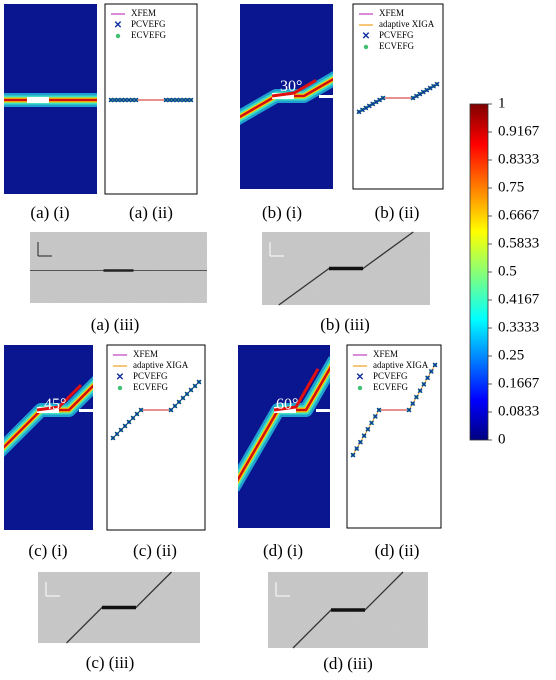 This screenshot has width=556, height=680. What do you see at coordinates (47, 550) in the screenshot?
I see `caption: (c) (i)` at bounding box center [47, 550].